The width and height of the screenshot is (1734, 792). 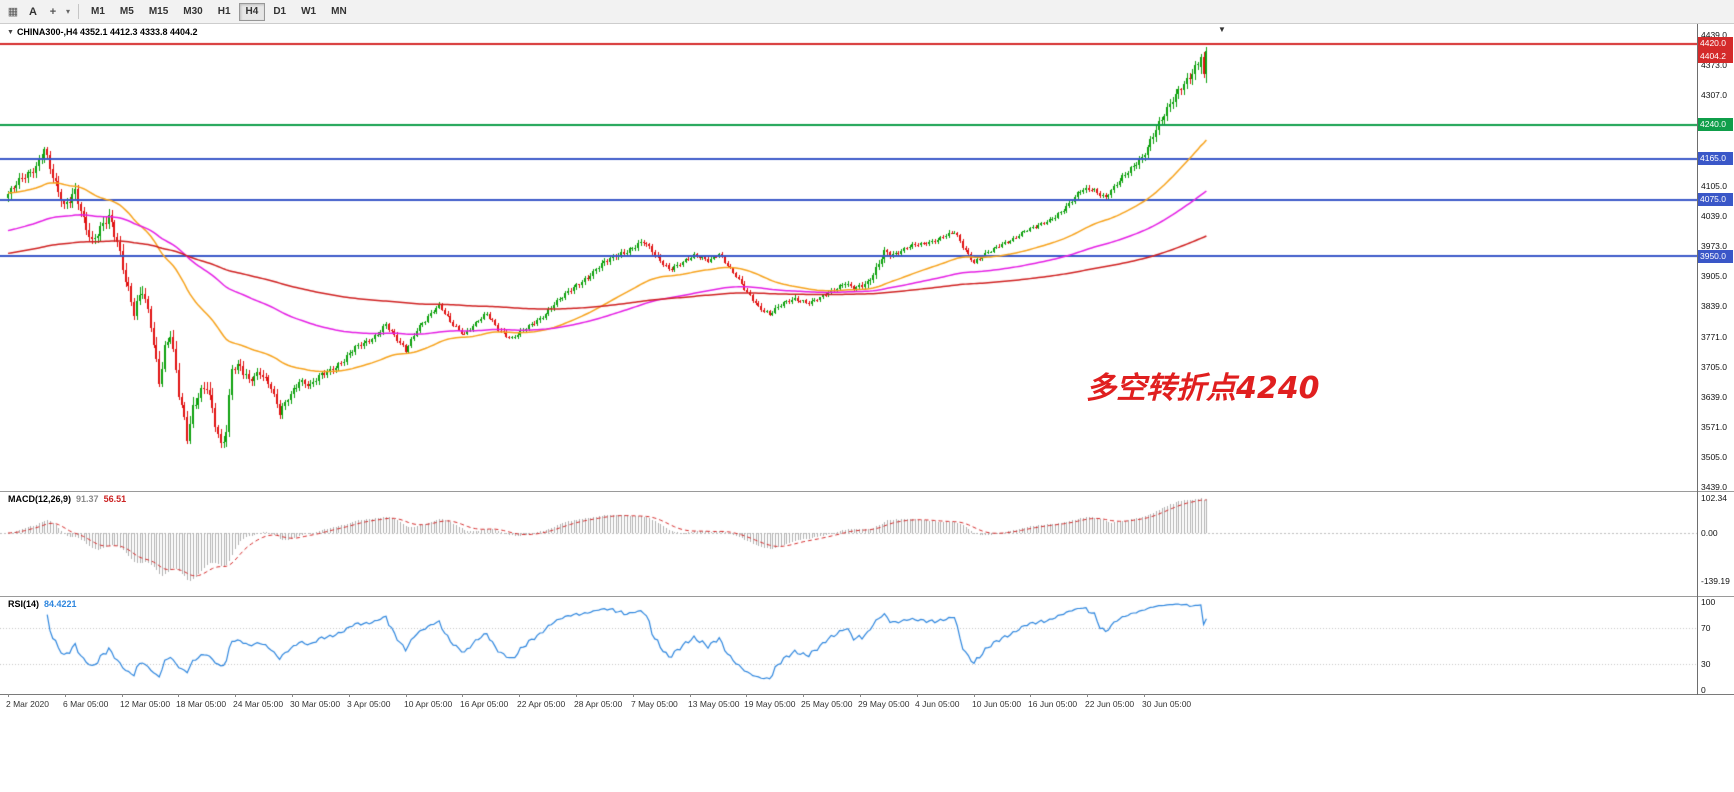 I want to click on time-axis-label: 30 Jun 05:00, so click(x=1167, y=704).